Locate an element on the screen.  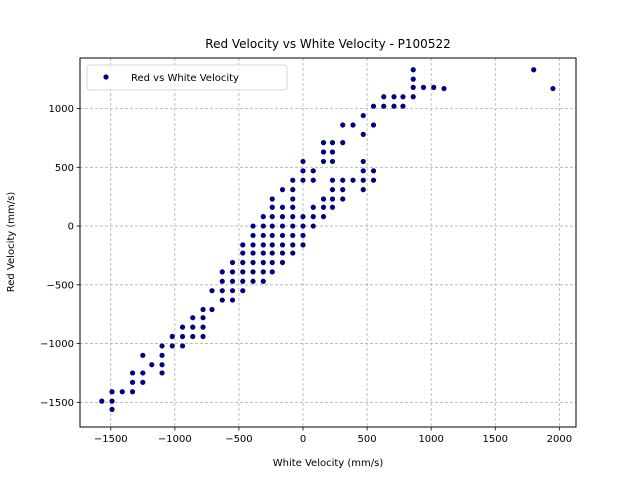
y-tick-label: 500 is located at coordinates (64, 168).